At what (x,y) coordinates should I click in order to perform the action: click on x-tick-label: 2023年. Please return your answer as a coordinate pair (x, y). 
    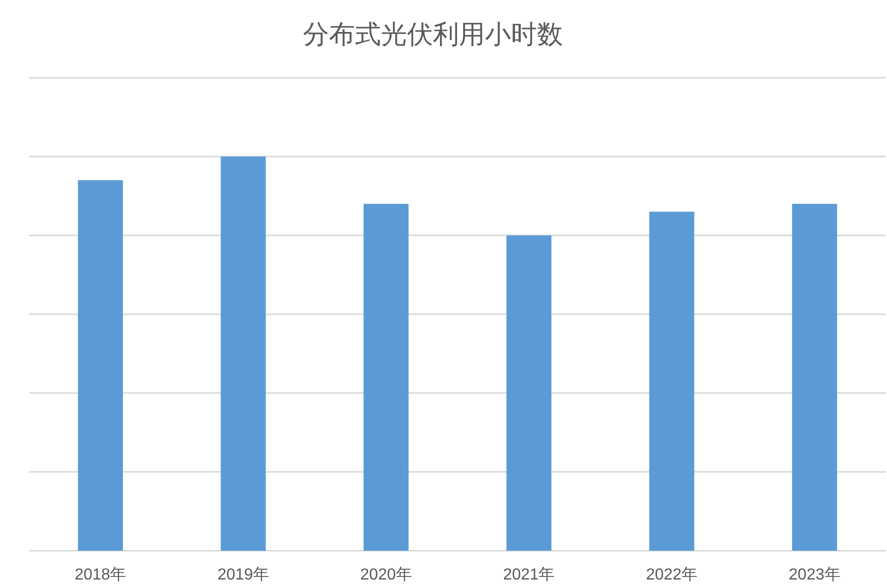
    Looking at the image, I should click on (814, 575).